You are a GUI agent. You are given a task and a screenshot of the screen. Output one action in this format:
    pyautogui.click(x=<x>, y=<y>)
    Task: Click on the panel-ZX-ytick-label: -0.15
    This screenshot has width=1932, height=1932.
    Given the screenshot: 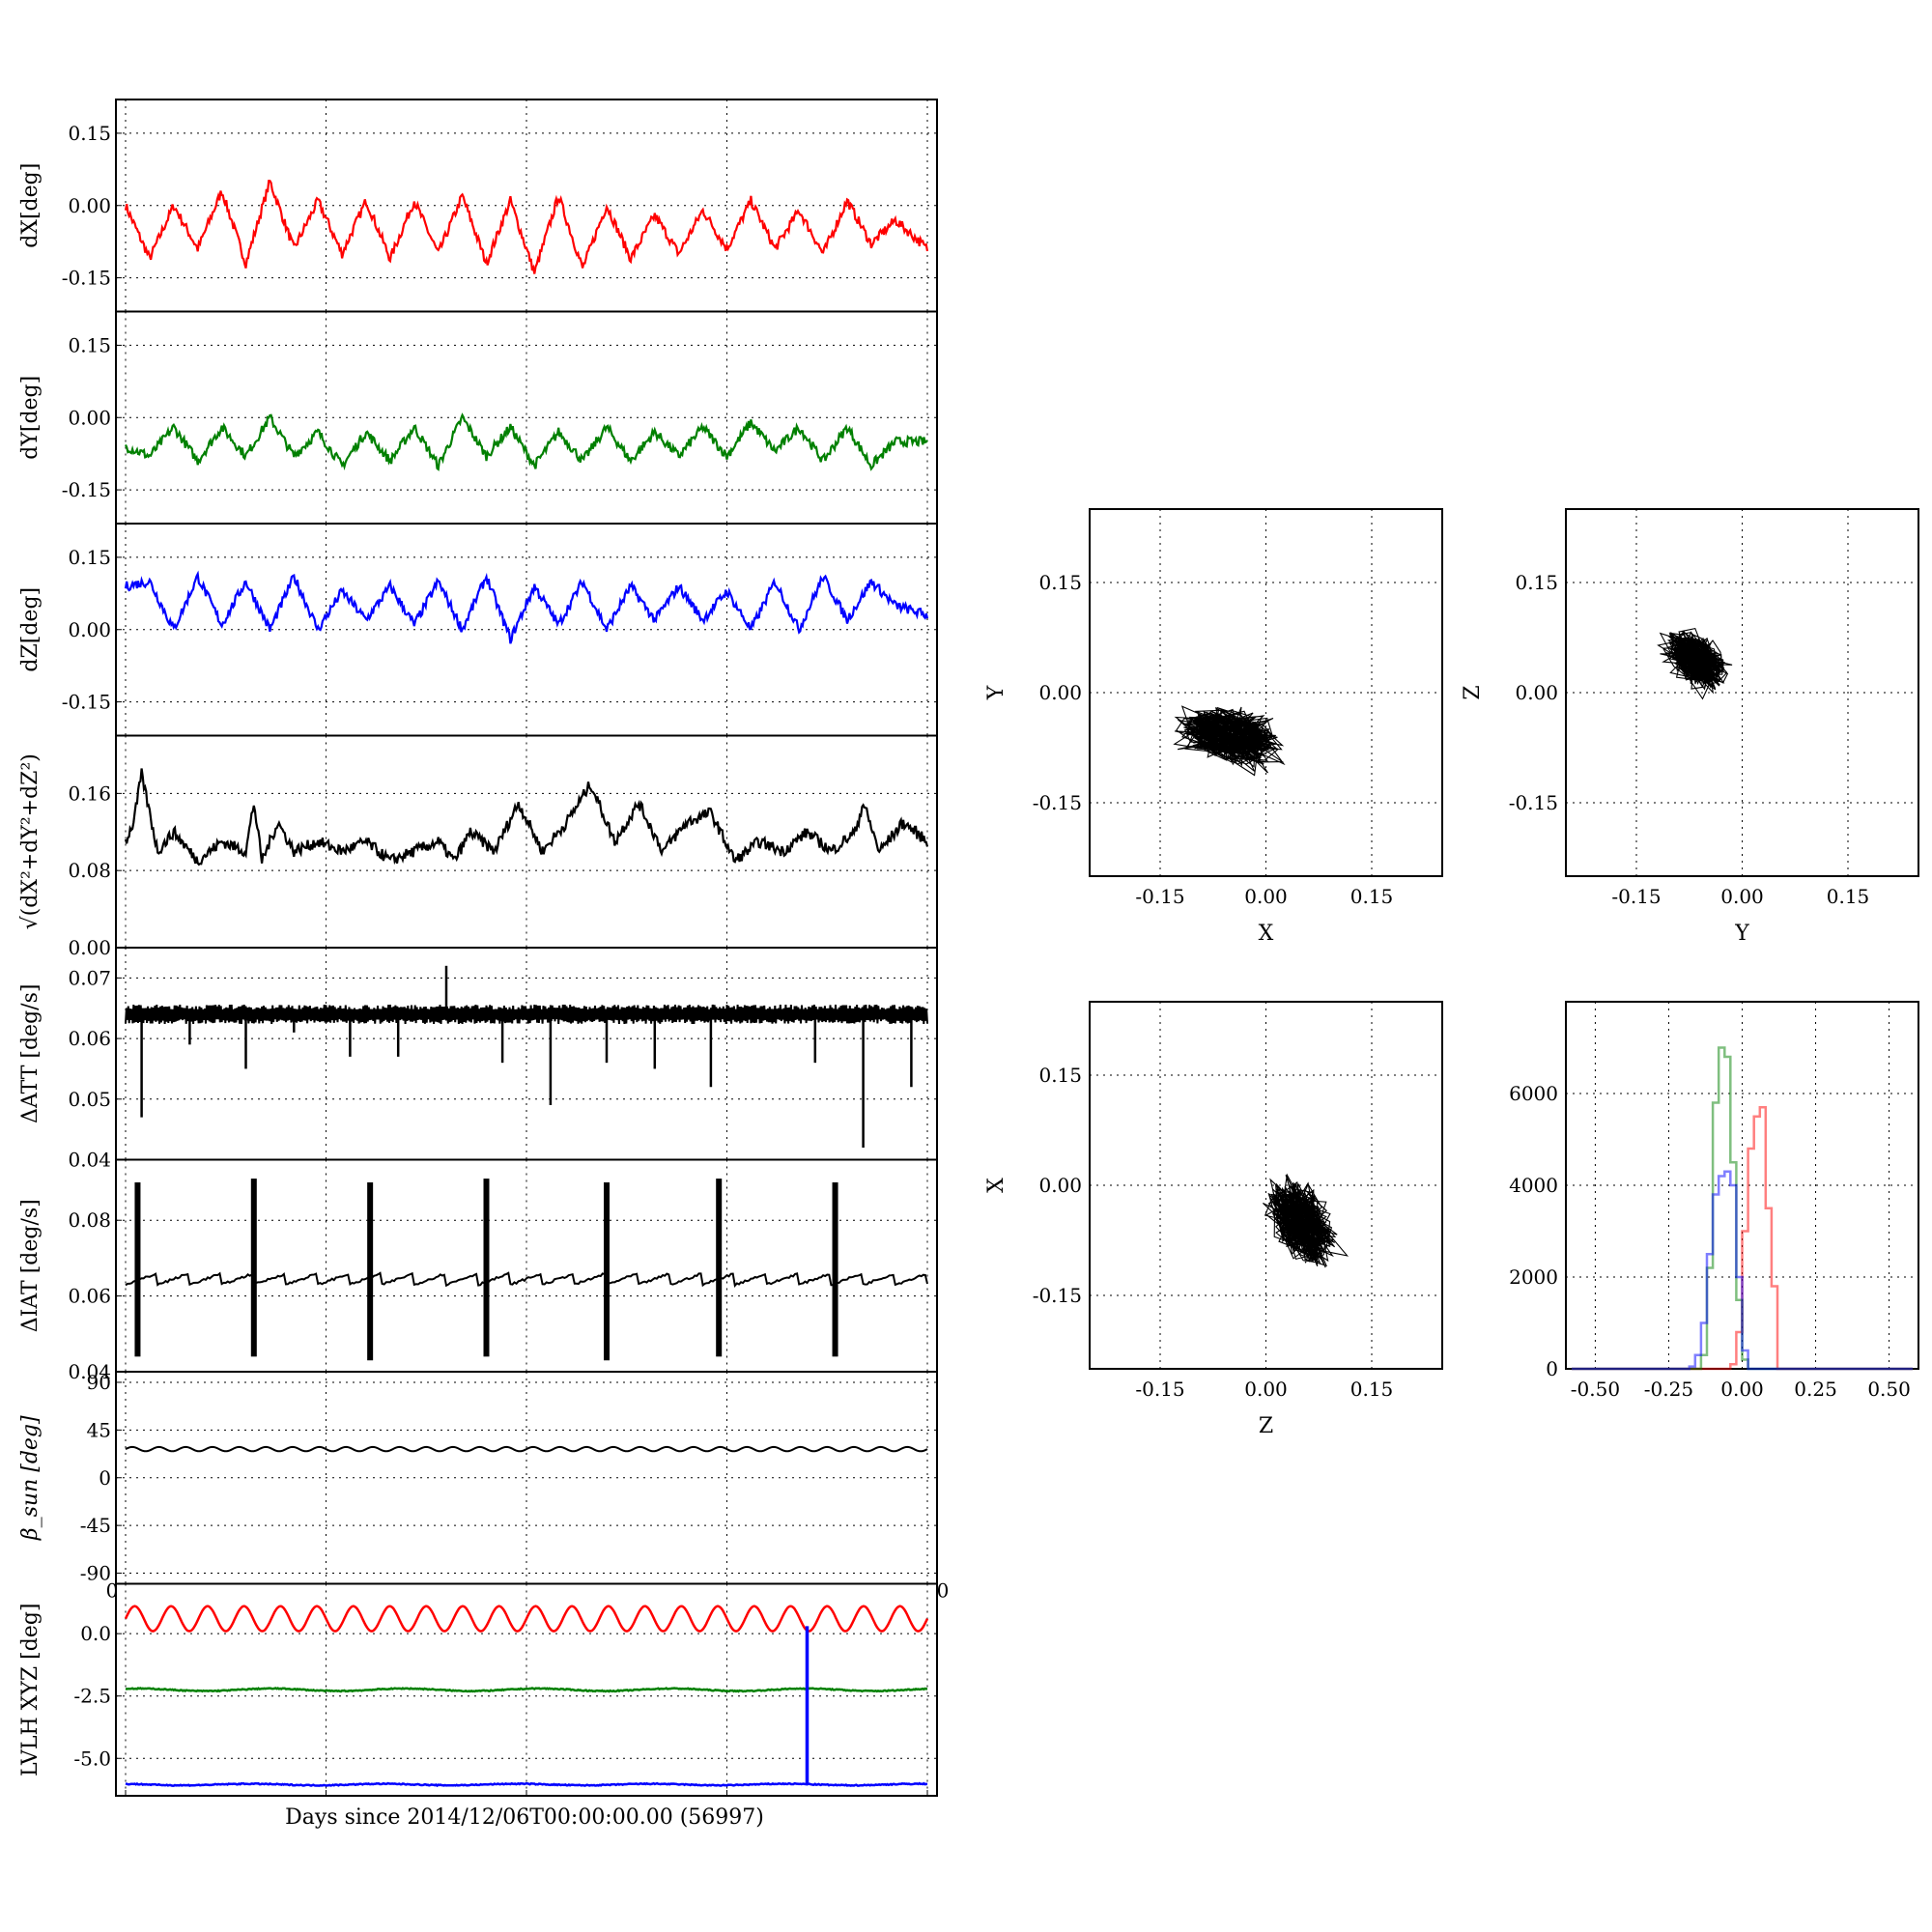 What is the action you would take?
    pyautogui.click(x=1057, y=1295)
    